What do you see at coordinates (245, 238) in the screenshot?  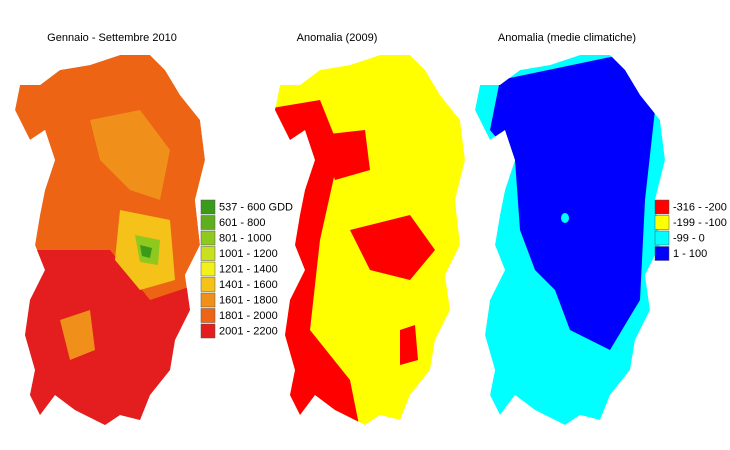 I see `legend-label: 801 - 1000` at bounding box center [245, 238].